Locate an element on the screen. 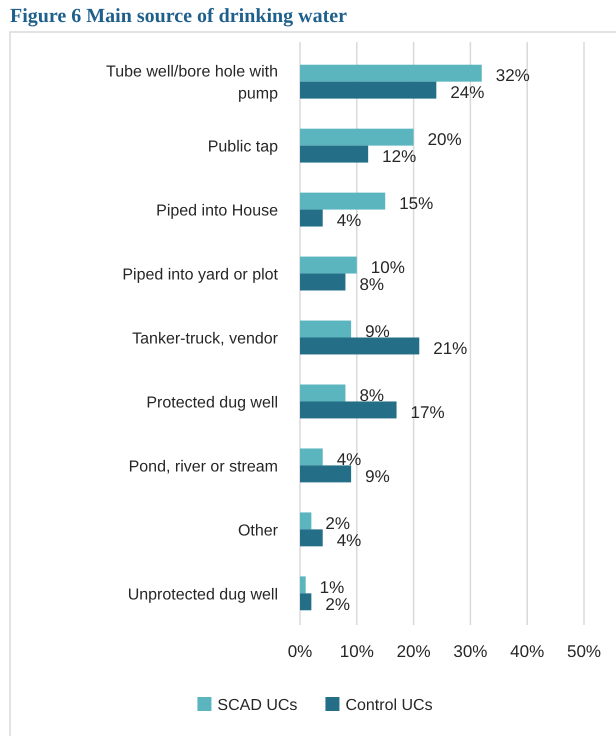 Image resolution: width=616 pixels, height=736 pixels. y-tick-label: Piped into yard or plot is located at coordinates (200, 275).